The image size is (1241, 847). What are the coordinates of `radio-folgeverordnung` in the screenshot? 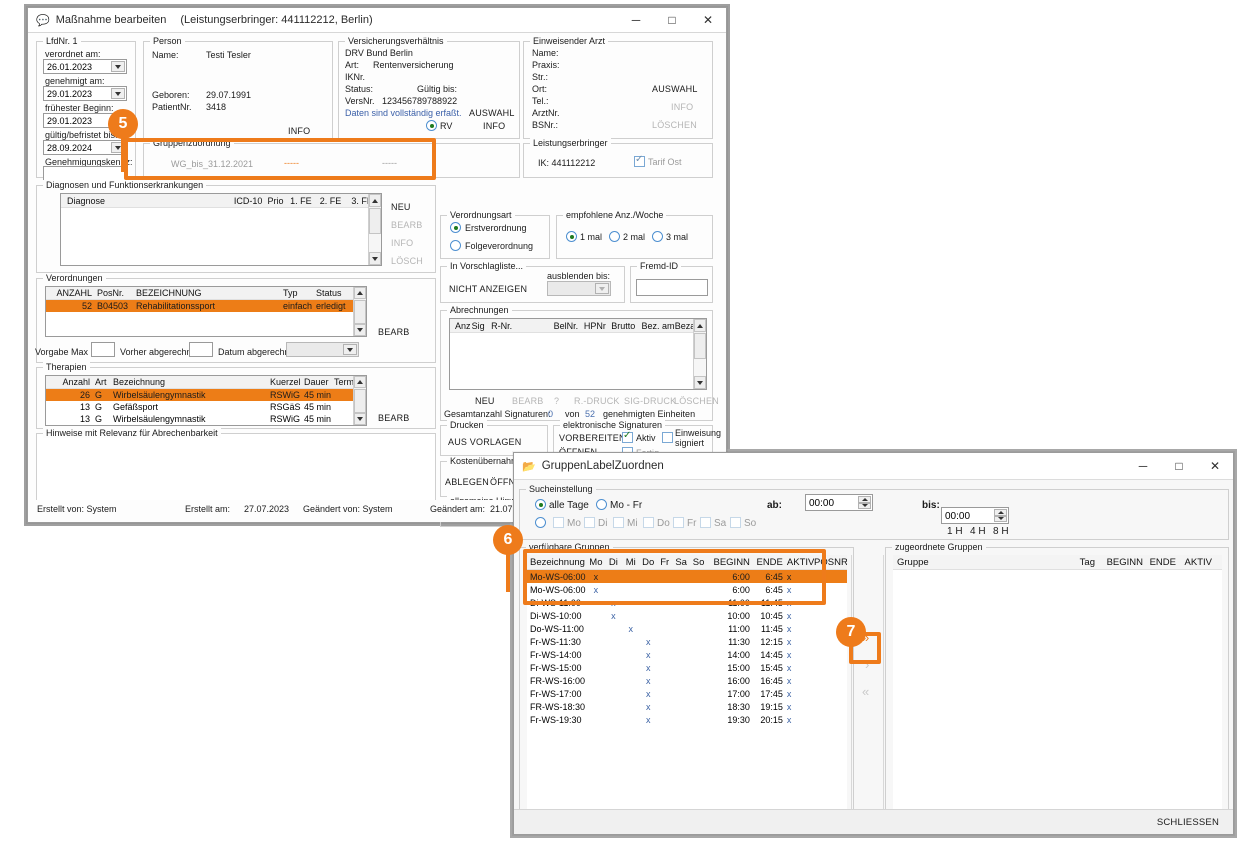 It's located at (455, 245).